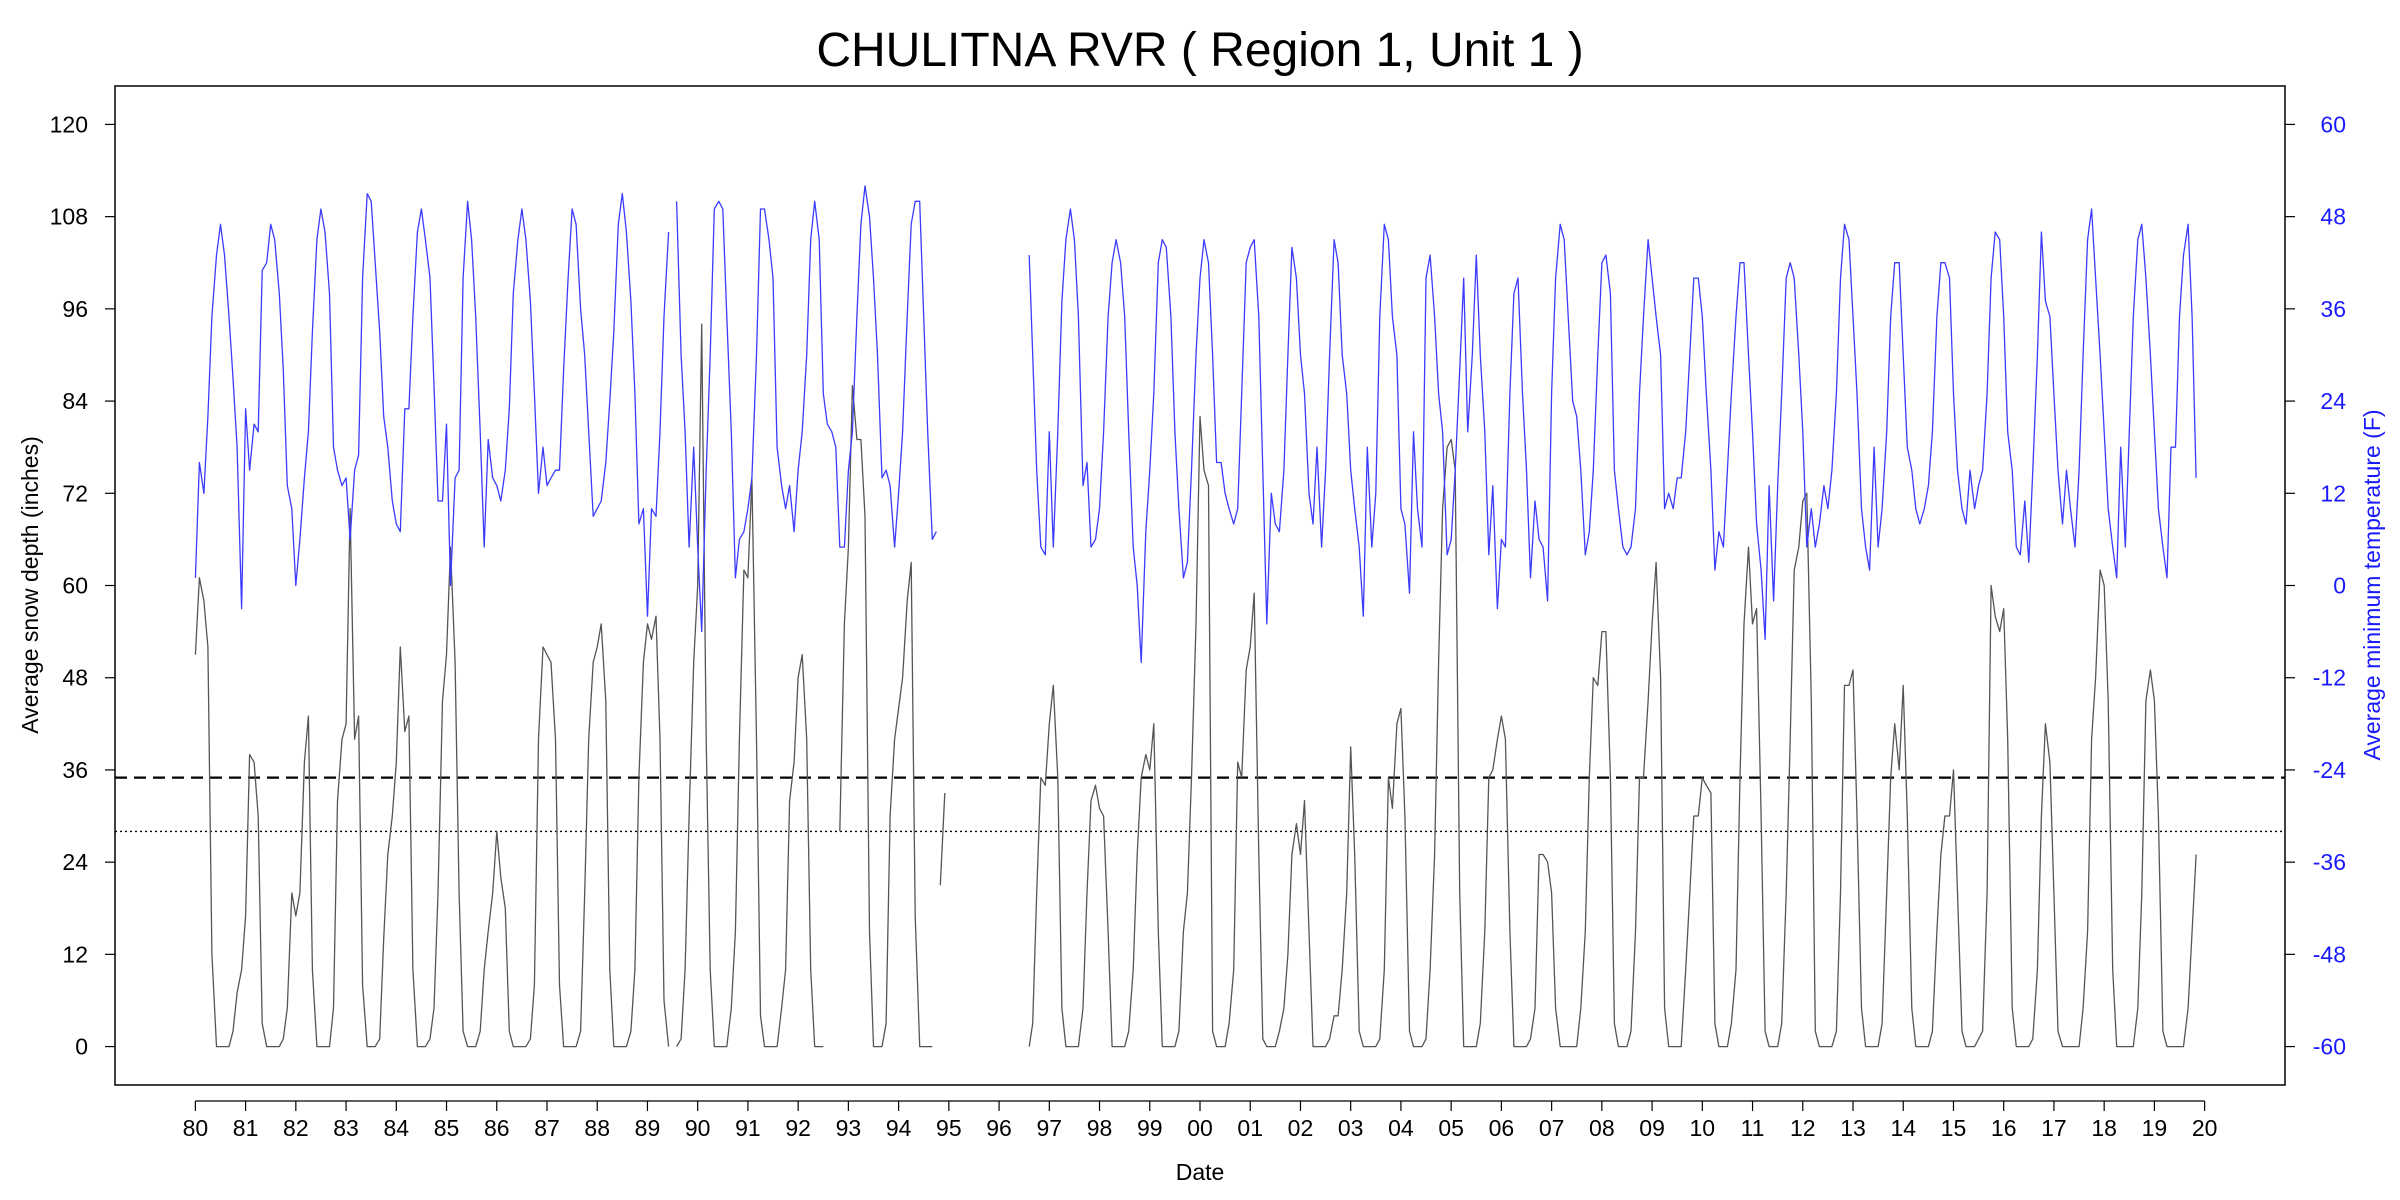 The image size is (2400, 1200). What do you see at coordinates (1903, 1128) in the screenshot?
I see `x-tick-label: 14` at bounding box center [1903, 1128].